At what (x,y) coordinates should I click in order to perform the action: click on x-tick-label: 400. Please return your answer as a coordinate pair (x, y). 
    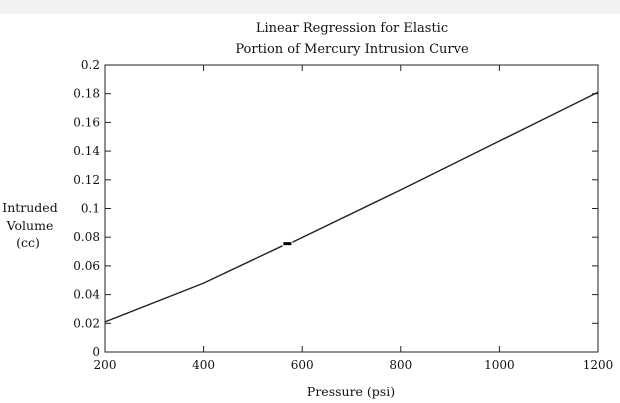
    Looking at the image, I should click on (203, 365).